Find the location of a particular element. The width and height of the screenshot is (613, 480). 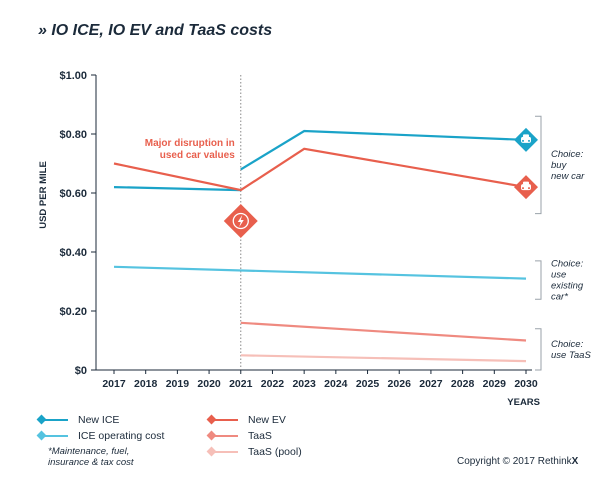

choice-label: use TaaS is located at coordinates (571, 355).